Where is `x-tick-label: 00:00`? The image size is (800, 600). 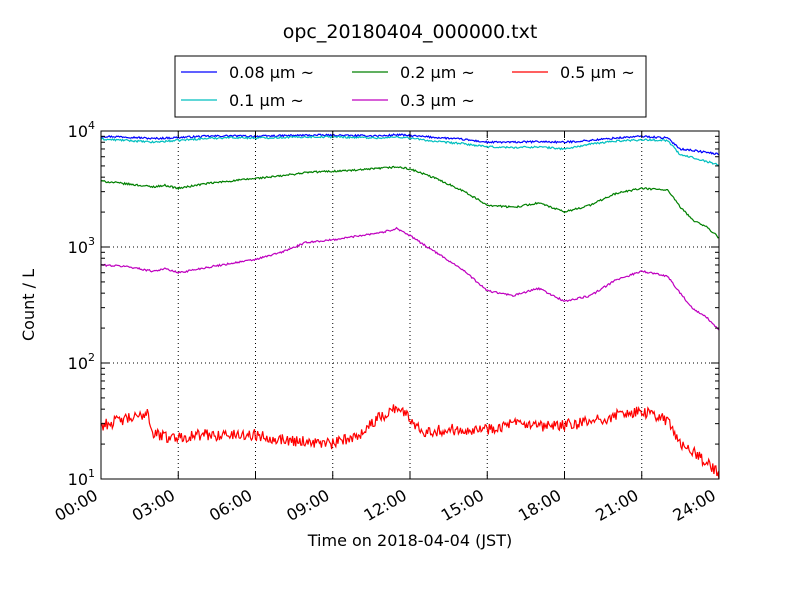
x-tick-label: 00:00 is located at coordinates (76, 505).